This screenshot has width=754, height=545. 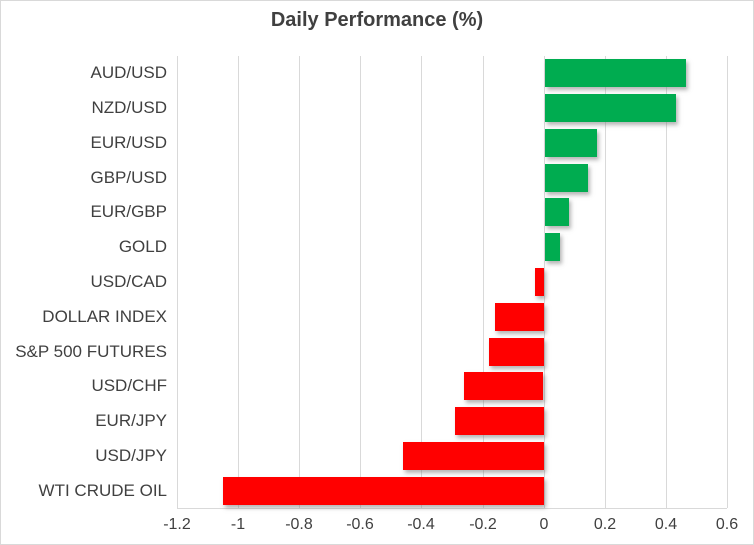 What do you see at coordinates (503, 386) in the screenshot?
I see `bar-usd-chf` at bounding box center [503, 386].